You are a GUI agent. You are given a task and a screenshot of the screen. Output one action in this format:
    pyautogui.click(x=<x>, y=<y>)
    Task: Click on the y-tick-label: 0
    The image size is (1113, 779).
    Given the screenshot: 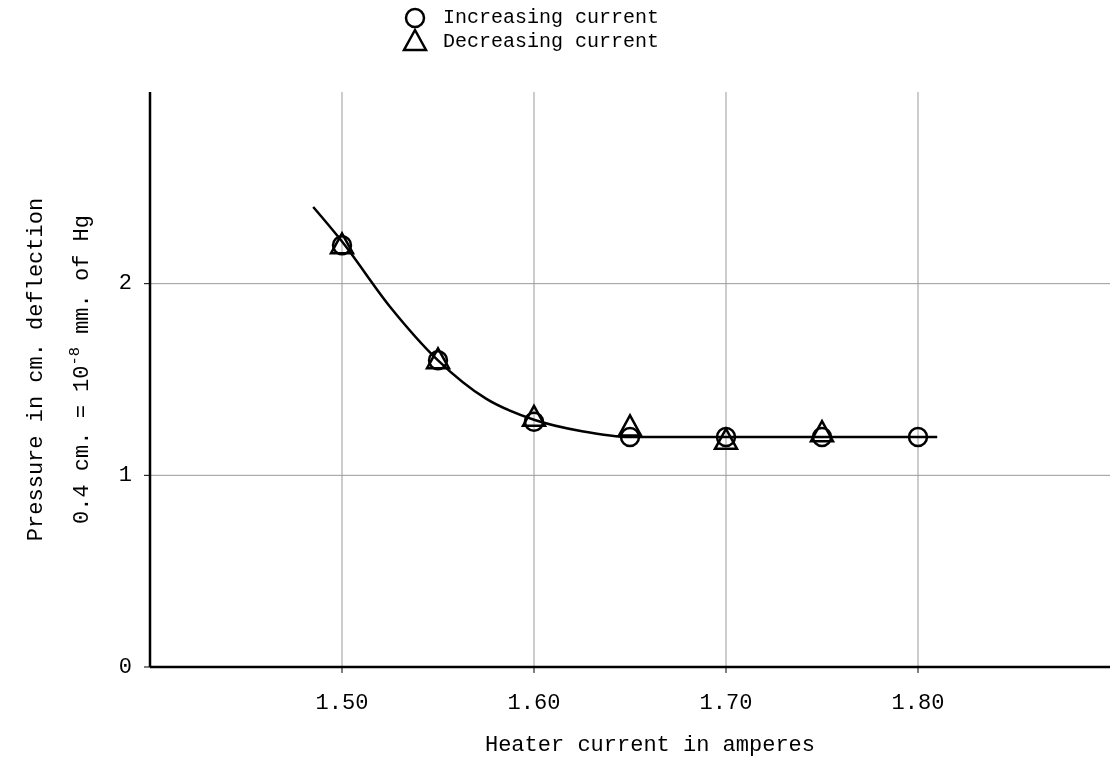 What is the action you would take?
    pyautogui.click(x=125, y=667)
    